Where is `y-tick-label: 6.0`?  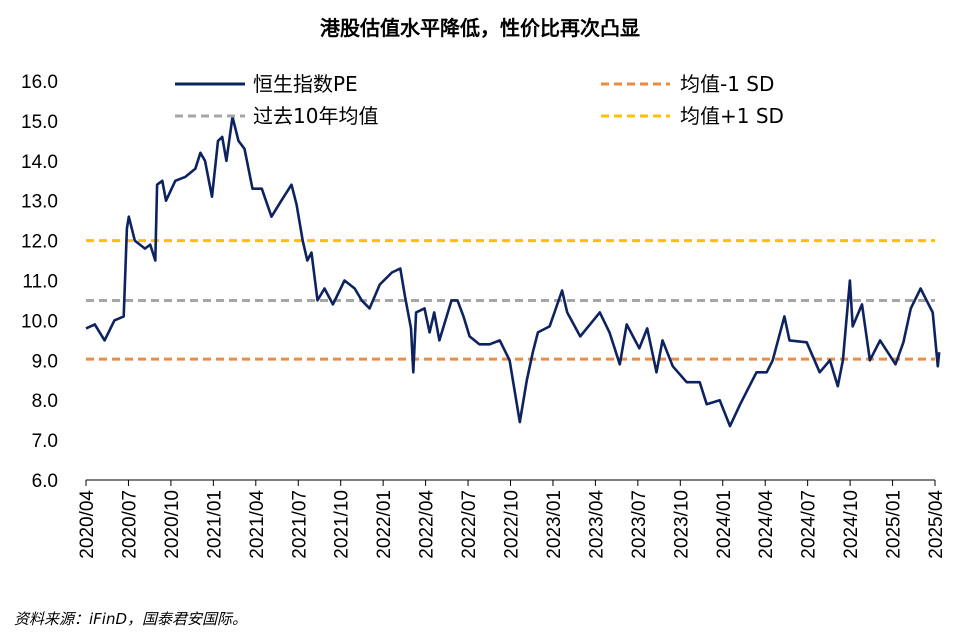
y-tick-label: 6.0 is located at coordinates (45, 481).